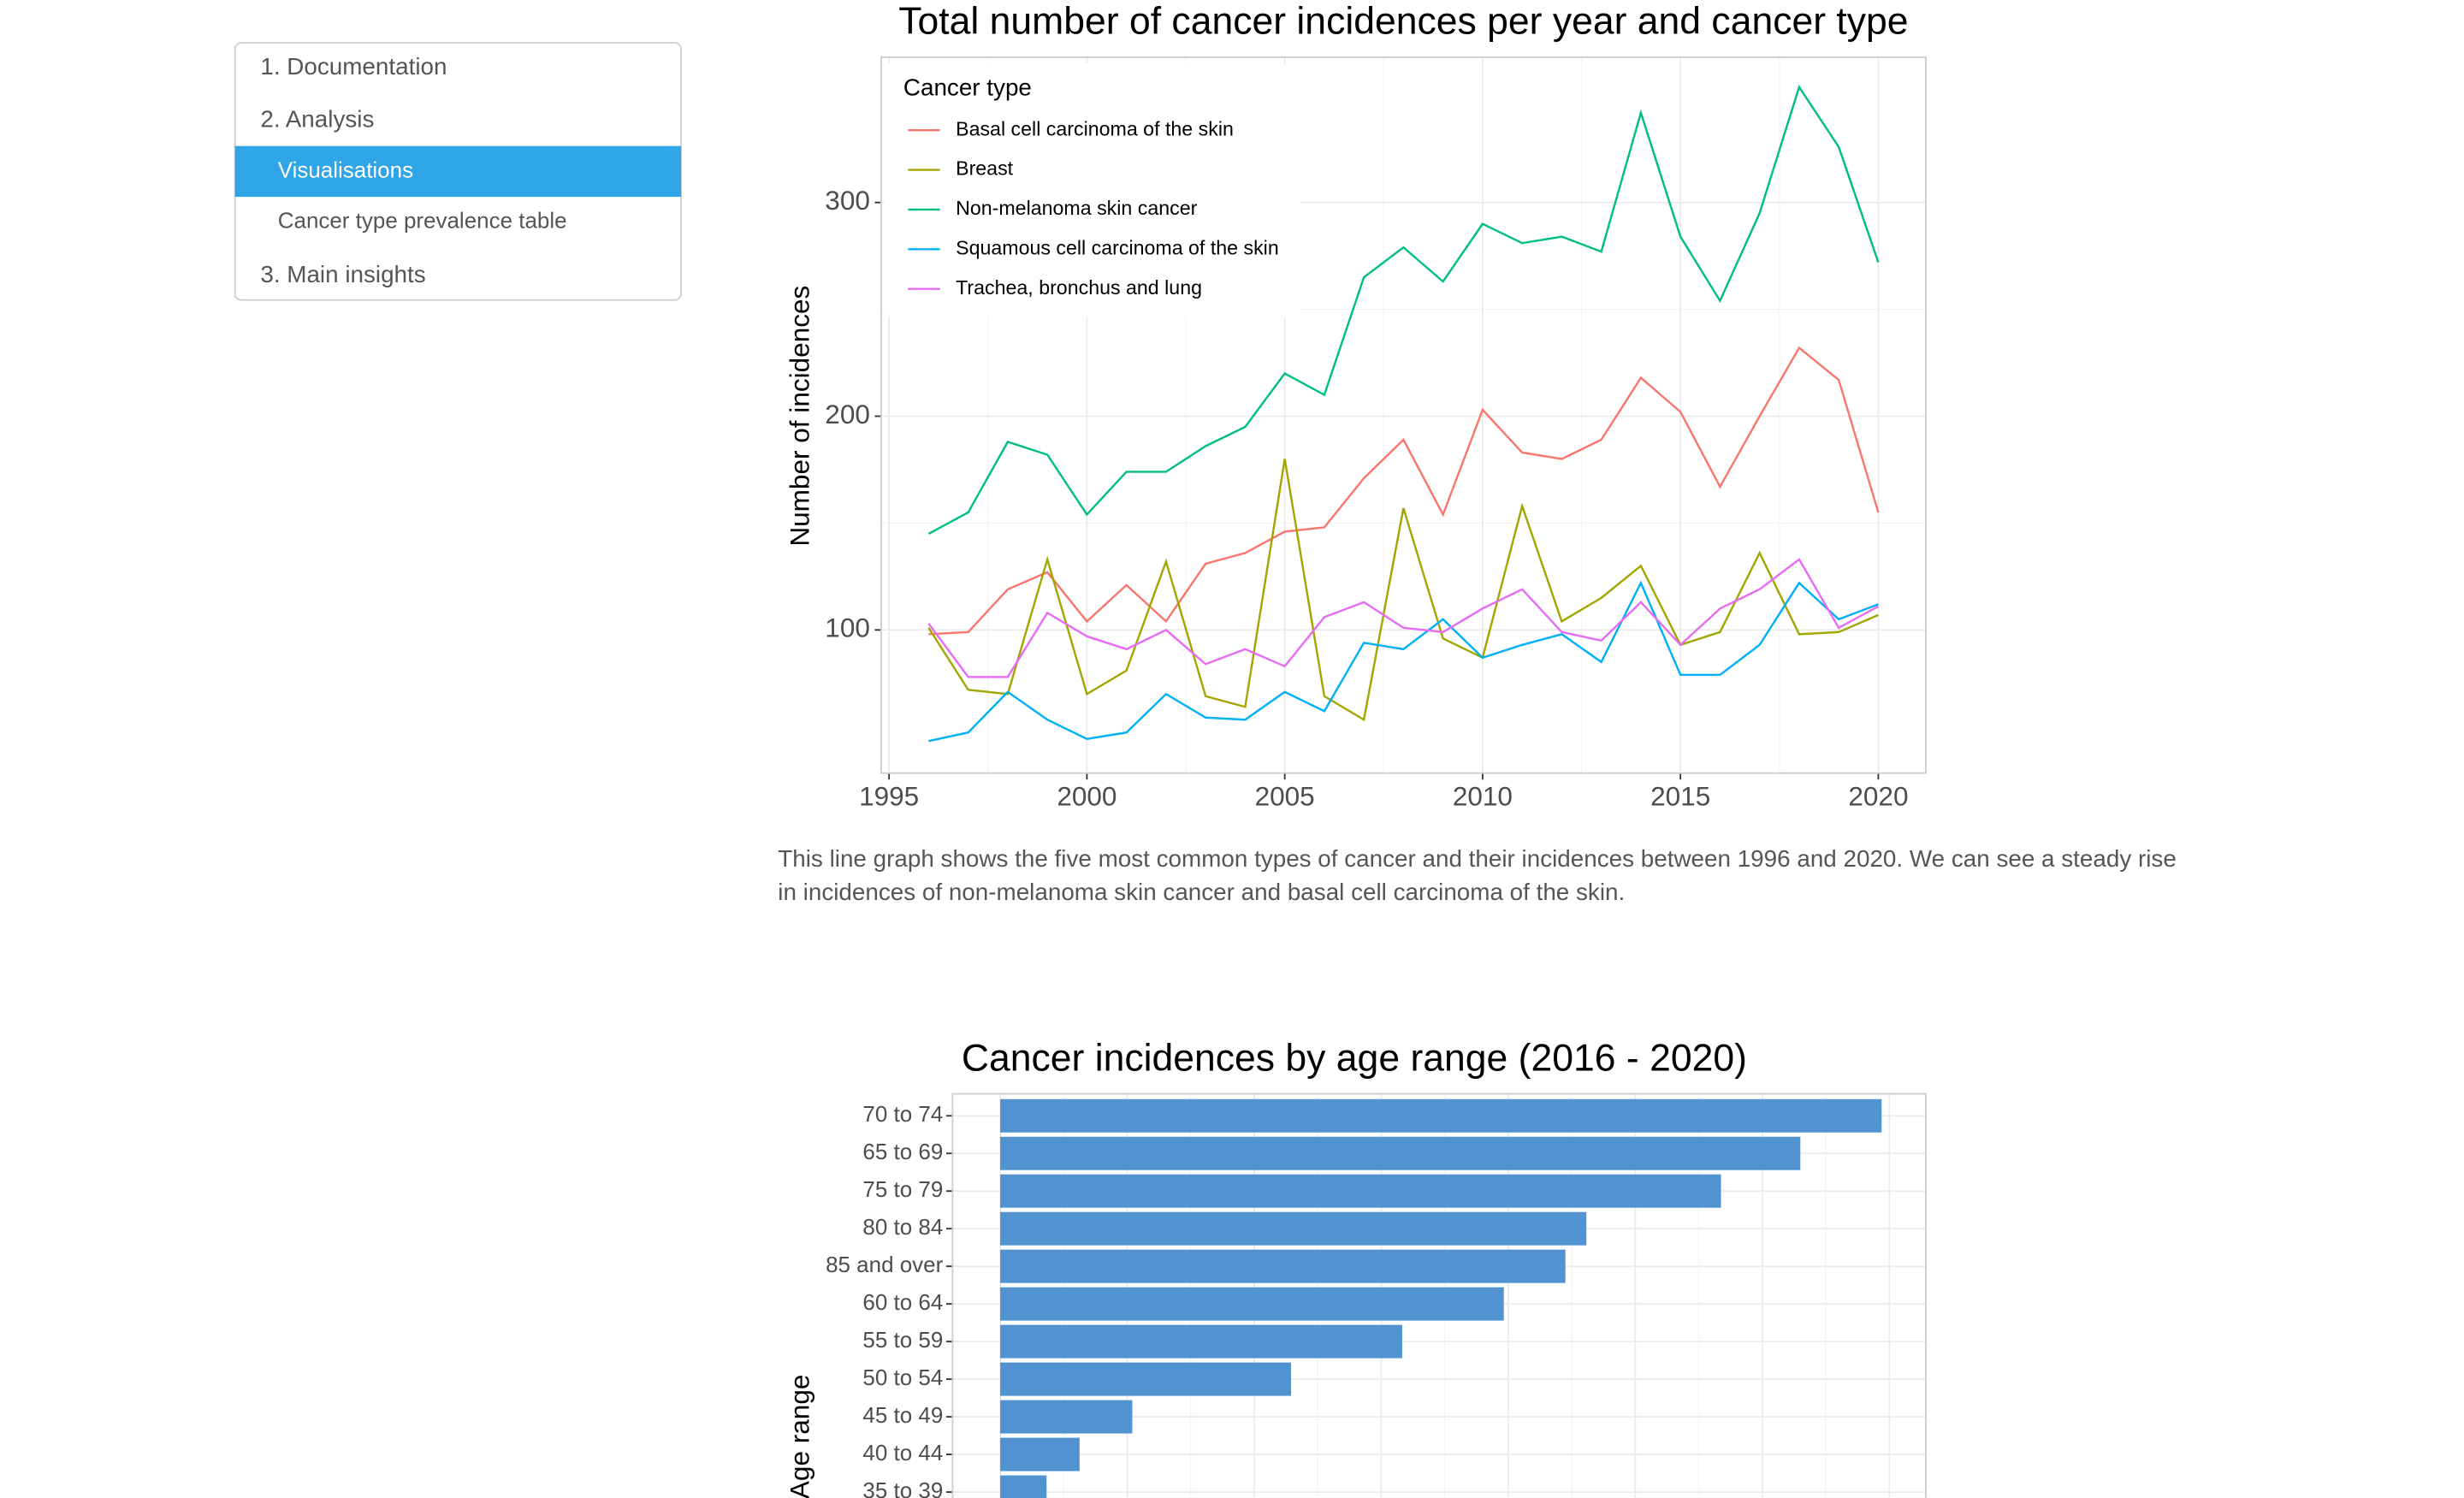 This screenshot has width=2464, height=1498. What do you see at coordinates (902, 1377) in the screenshot?
I see `y-tick-label: 50 to 54` at bounding box center [902, 1377].